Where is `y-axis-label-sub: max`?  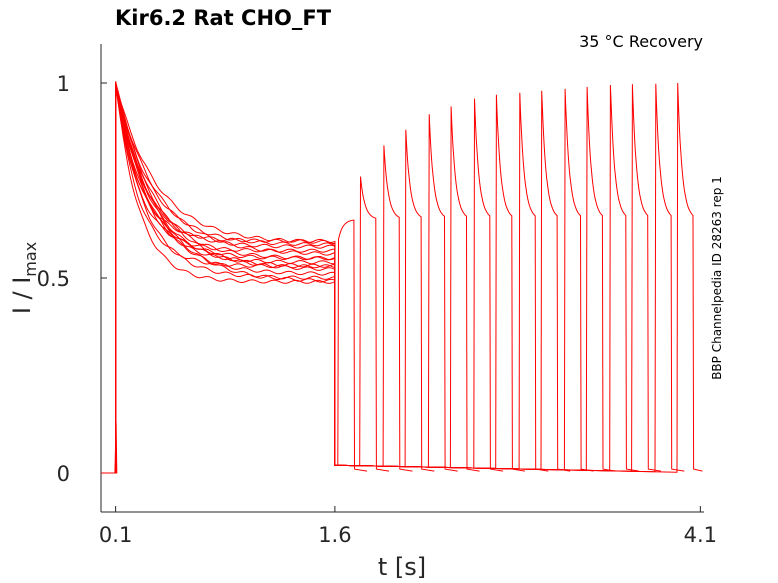 y-axis-label-sub: max is located at coordinates (30, 259).